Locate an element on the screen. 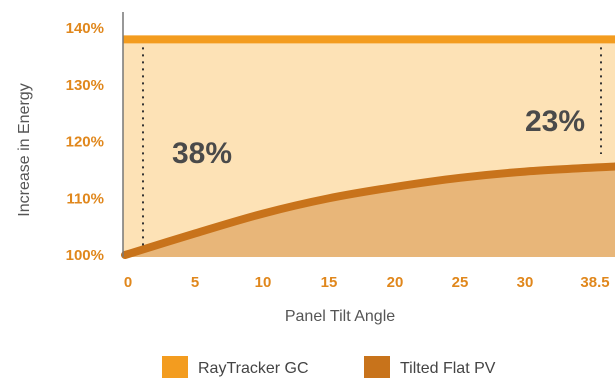  y-tick-label: 120% is located at coordinates (85, 142).